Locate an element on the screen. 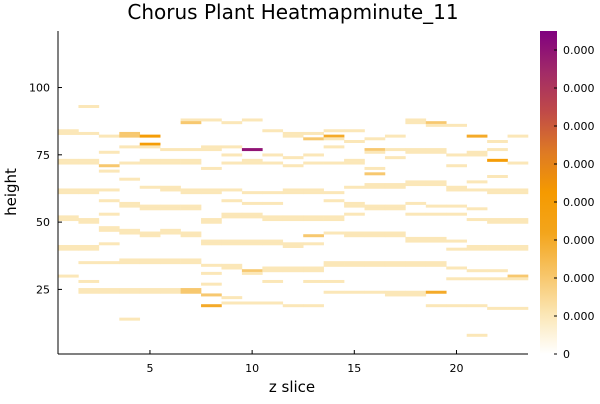 This screenshot has width=600, height=404. x-tick-label: 20 is located at coordinates (456, 368).